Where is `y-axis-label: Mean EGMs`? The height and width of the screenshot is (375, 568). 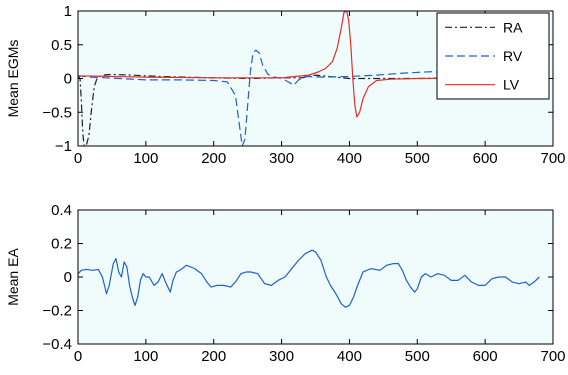 y-axis-label: Mean EGMs is located at coordinates (13, 79).